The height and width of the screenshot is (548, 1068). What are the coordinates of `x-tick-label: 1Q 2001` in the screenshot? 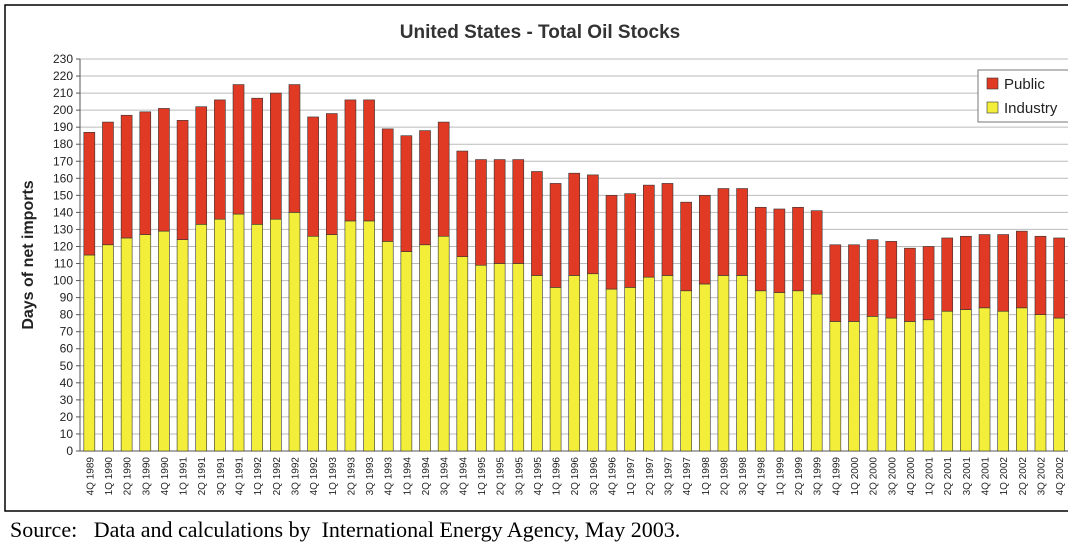 It's located at (930, 476).